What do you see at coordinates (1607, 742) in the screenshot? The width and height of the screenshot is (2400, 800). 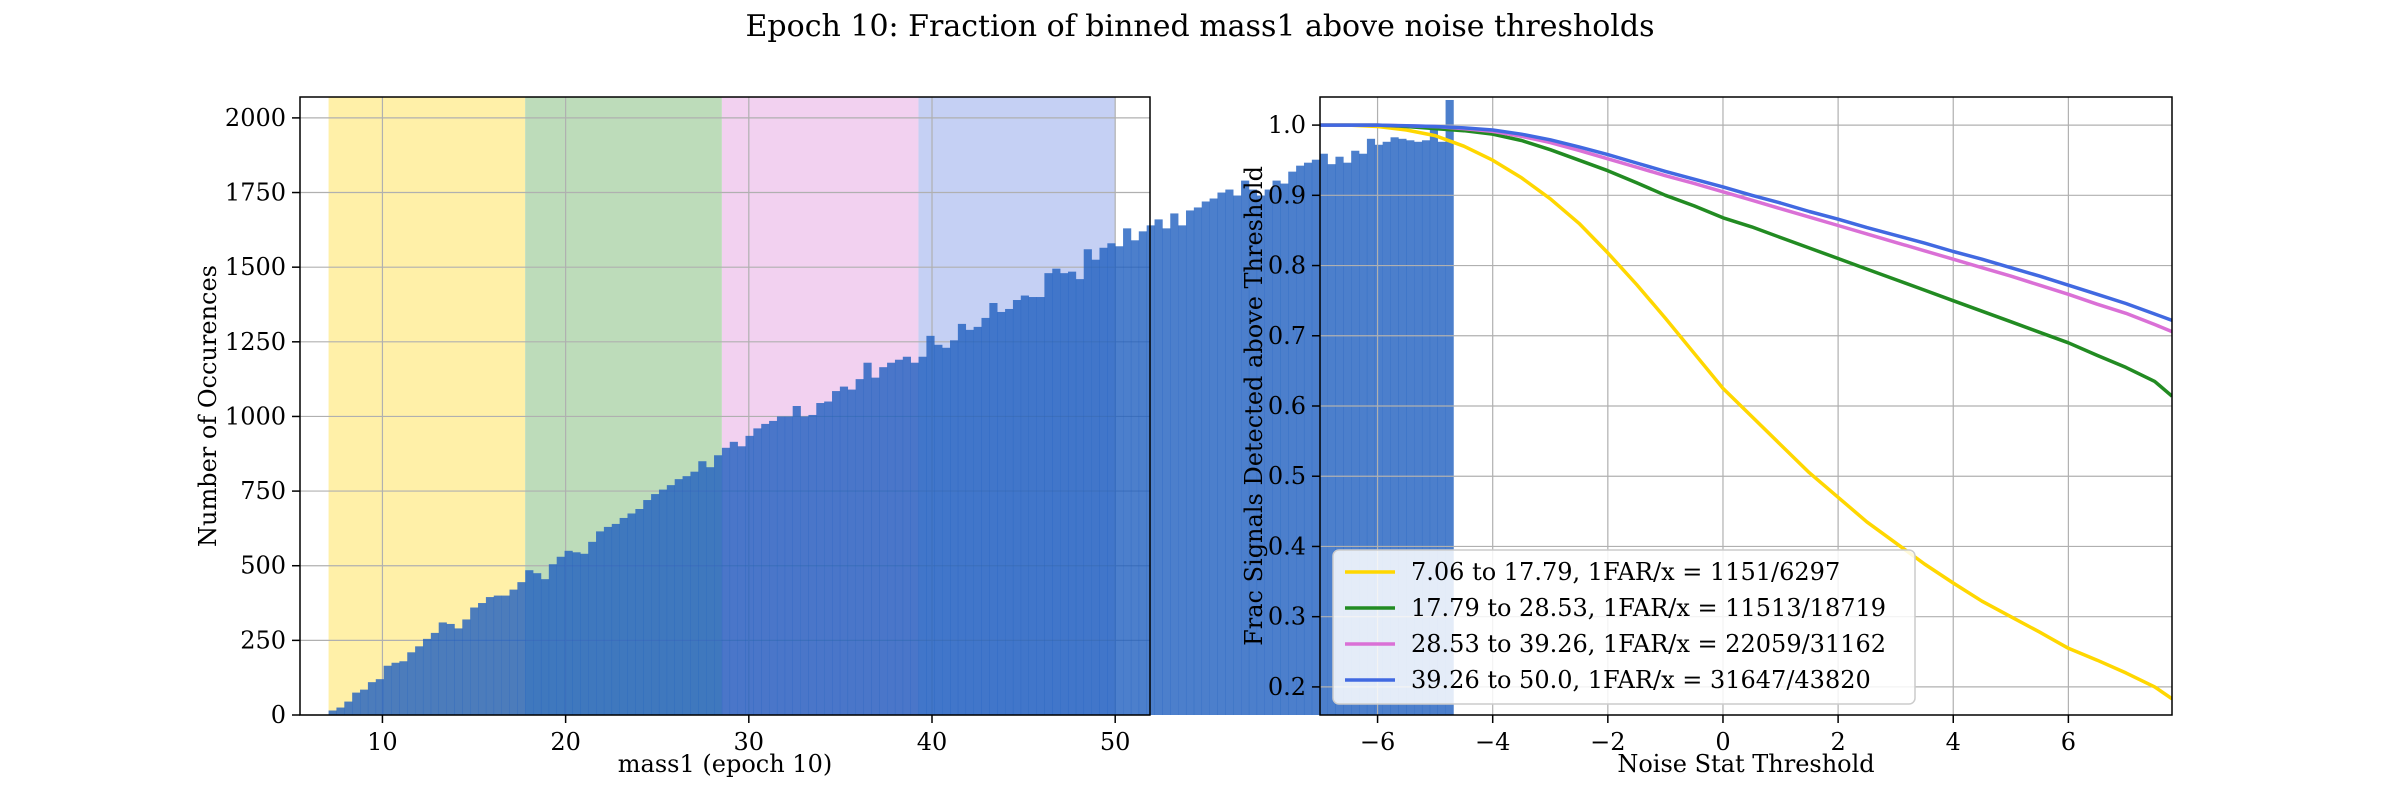 I see `x-tick-label: −2` at bounding box center [1607, 742].